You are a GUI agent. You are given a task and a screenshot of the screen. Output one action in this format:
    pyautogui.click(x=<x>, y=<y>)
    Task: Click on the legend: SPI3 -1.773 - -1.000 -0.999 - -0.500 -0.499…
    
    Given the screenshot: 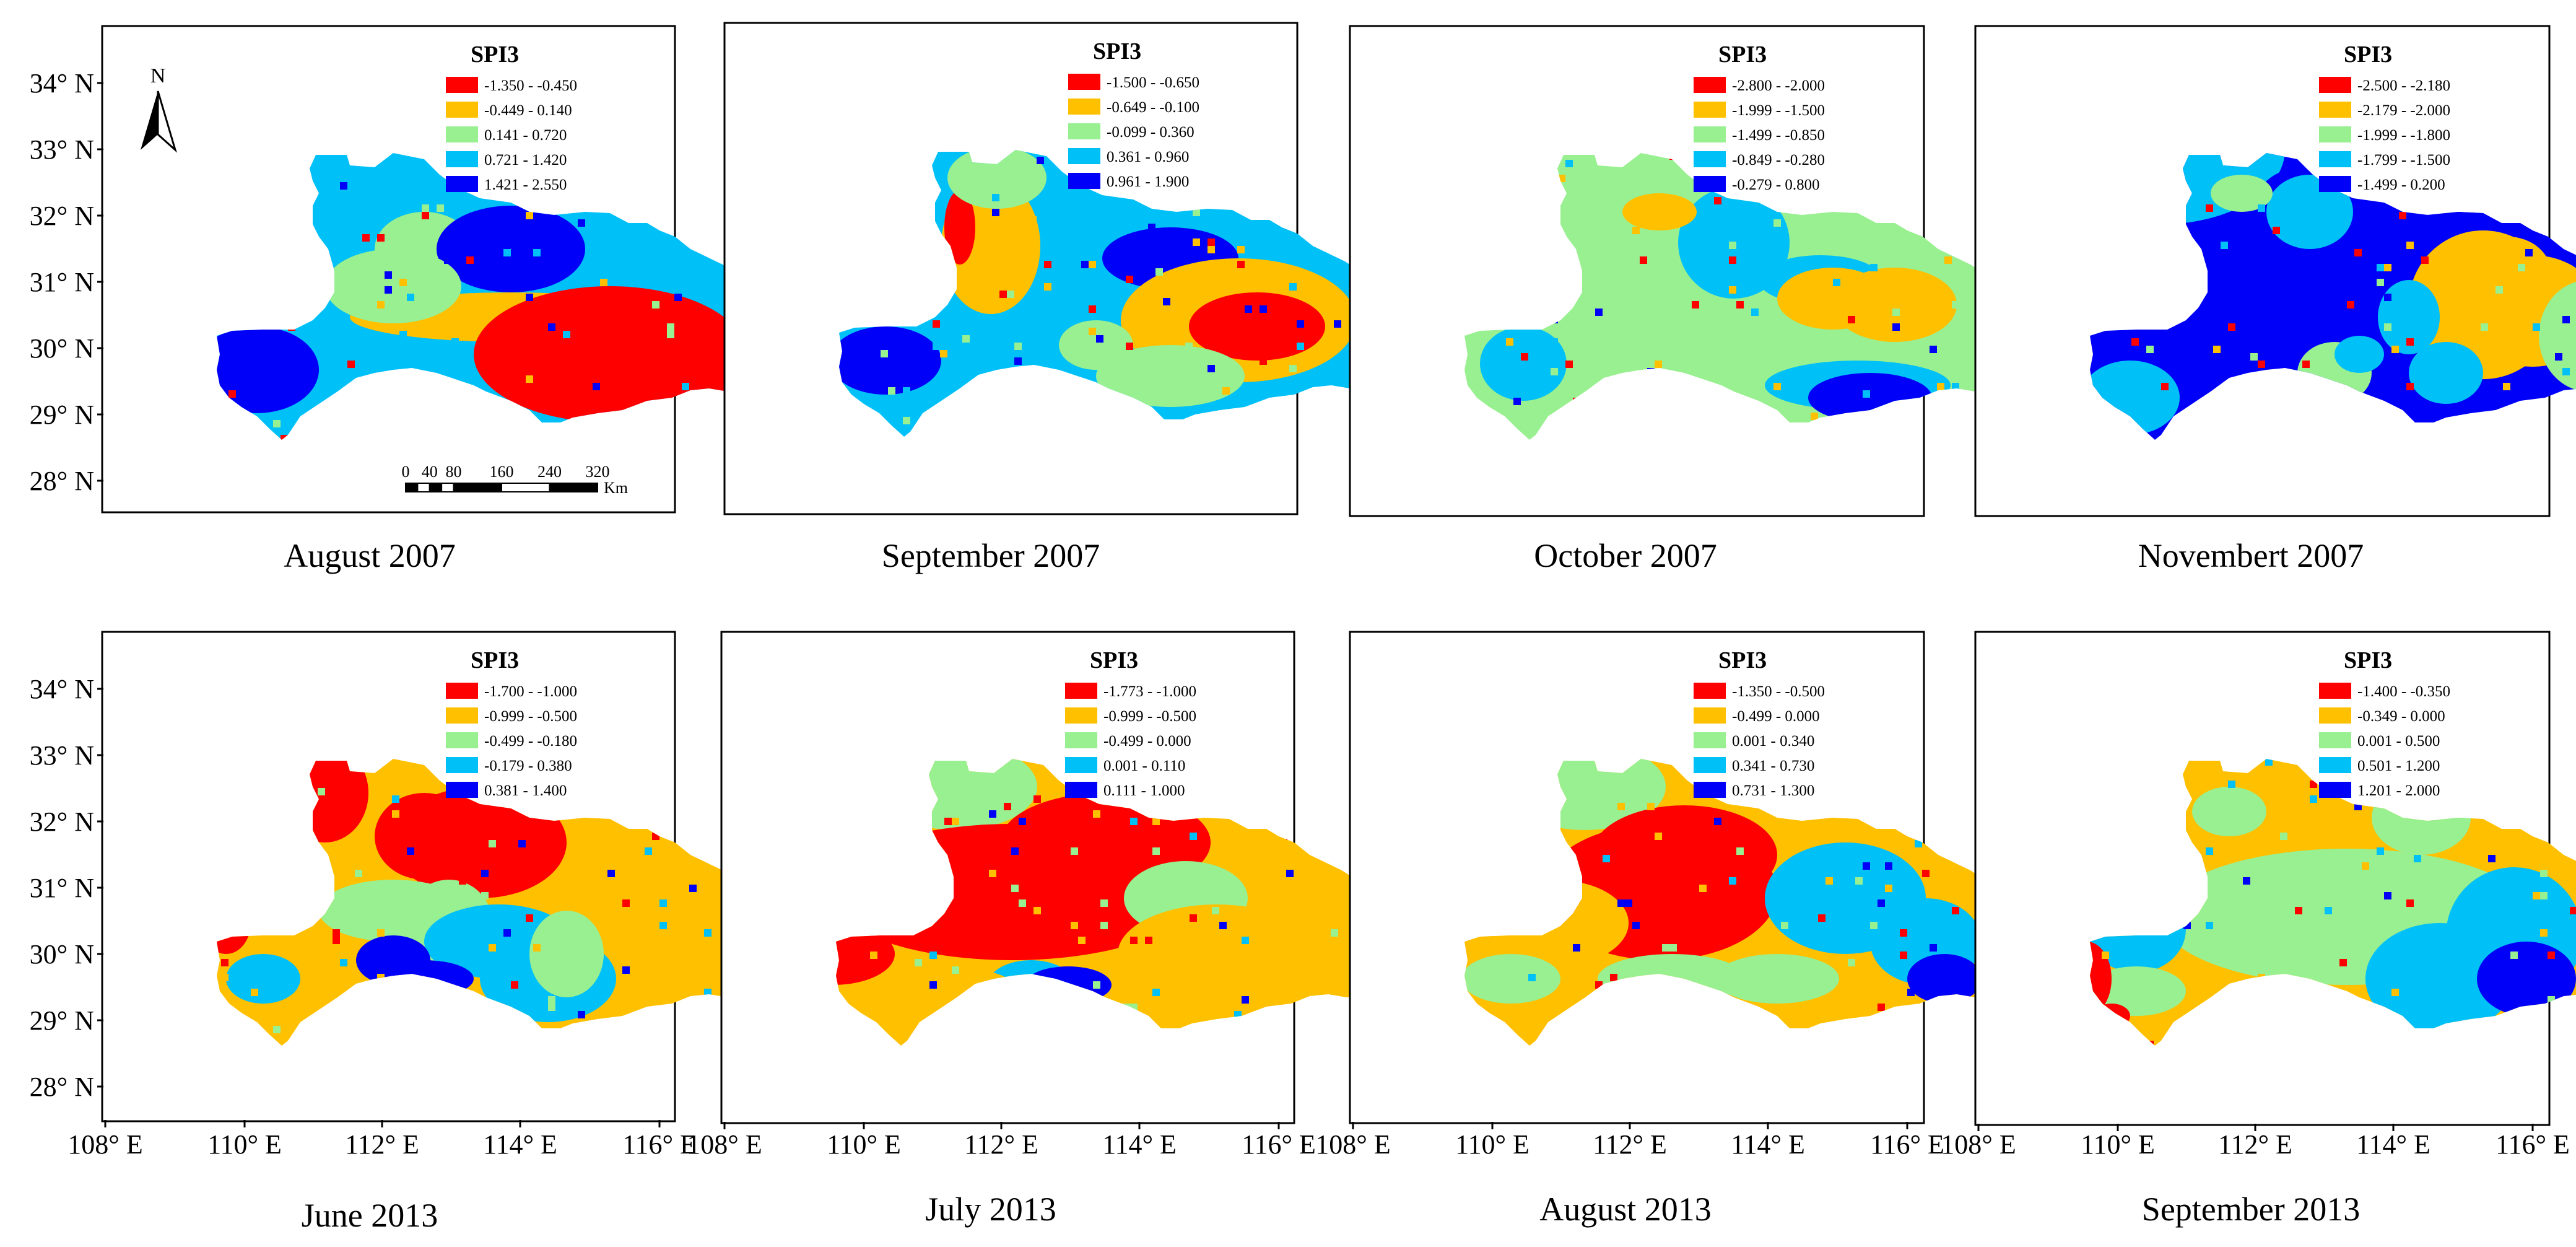 What is the action you would take?
    pyautogui.click(x=1130, y=723)
    